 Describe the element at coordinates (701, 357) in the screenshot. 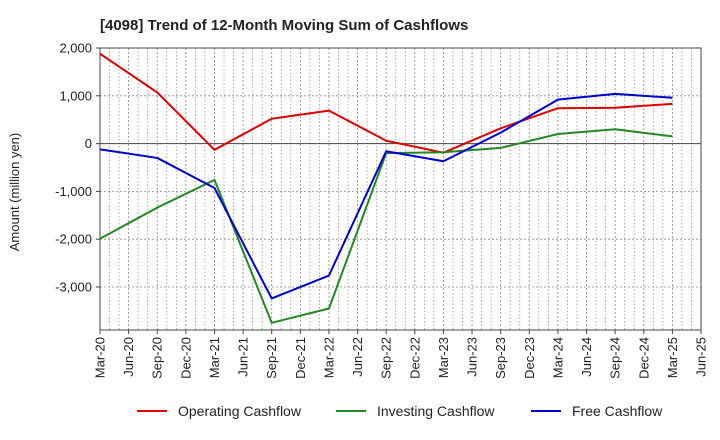

I see `x-tick-label: Jun-25` at that location.